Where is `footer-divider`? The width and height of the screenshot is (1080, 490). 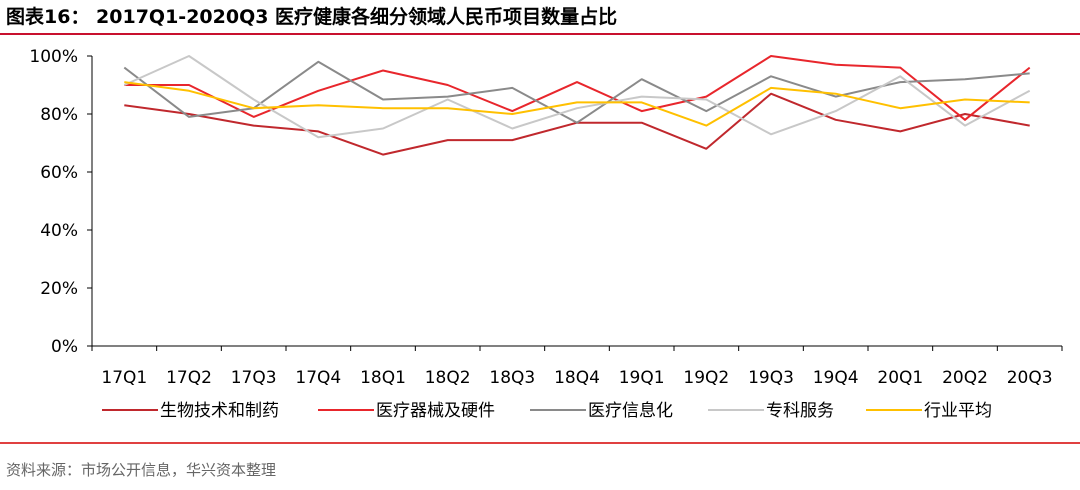 footer-divider is located at coordinates (540, 443).